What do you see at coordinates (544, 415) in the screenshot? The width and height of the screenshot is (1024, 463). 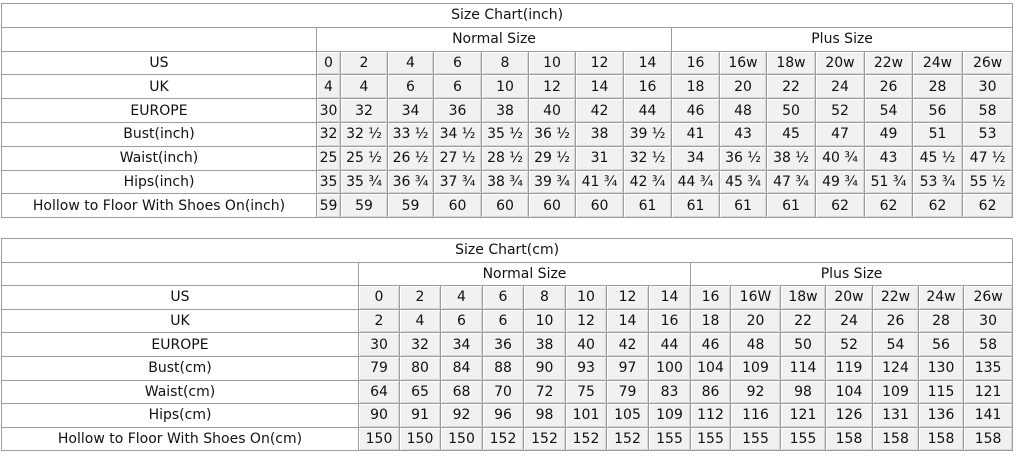 I see `size-value-cell: 98` at bounding box center [544, 415].